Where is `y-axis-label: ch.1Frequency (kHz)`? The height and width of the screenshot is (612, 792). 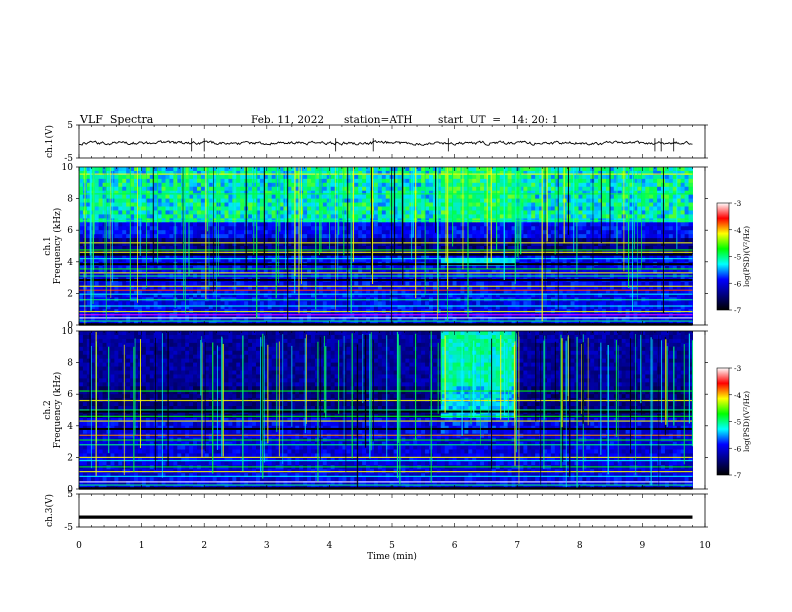
y-axis-label: ch.1Frequency (kHz) is located at coordinates (53, 246).